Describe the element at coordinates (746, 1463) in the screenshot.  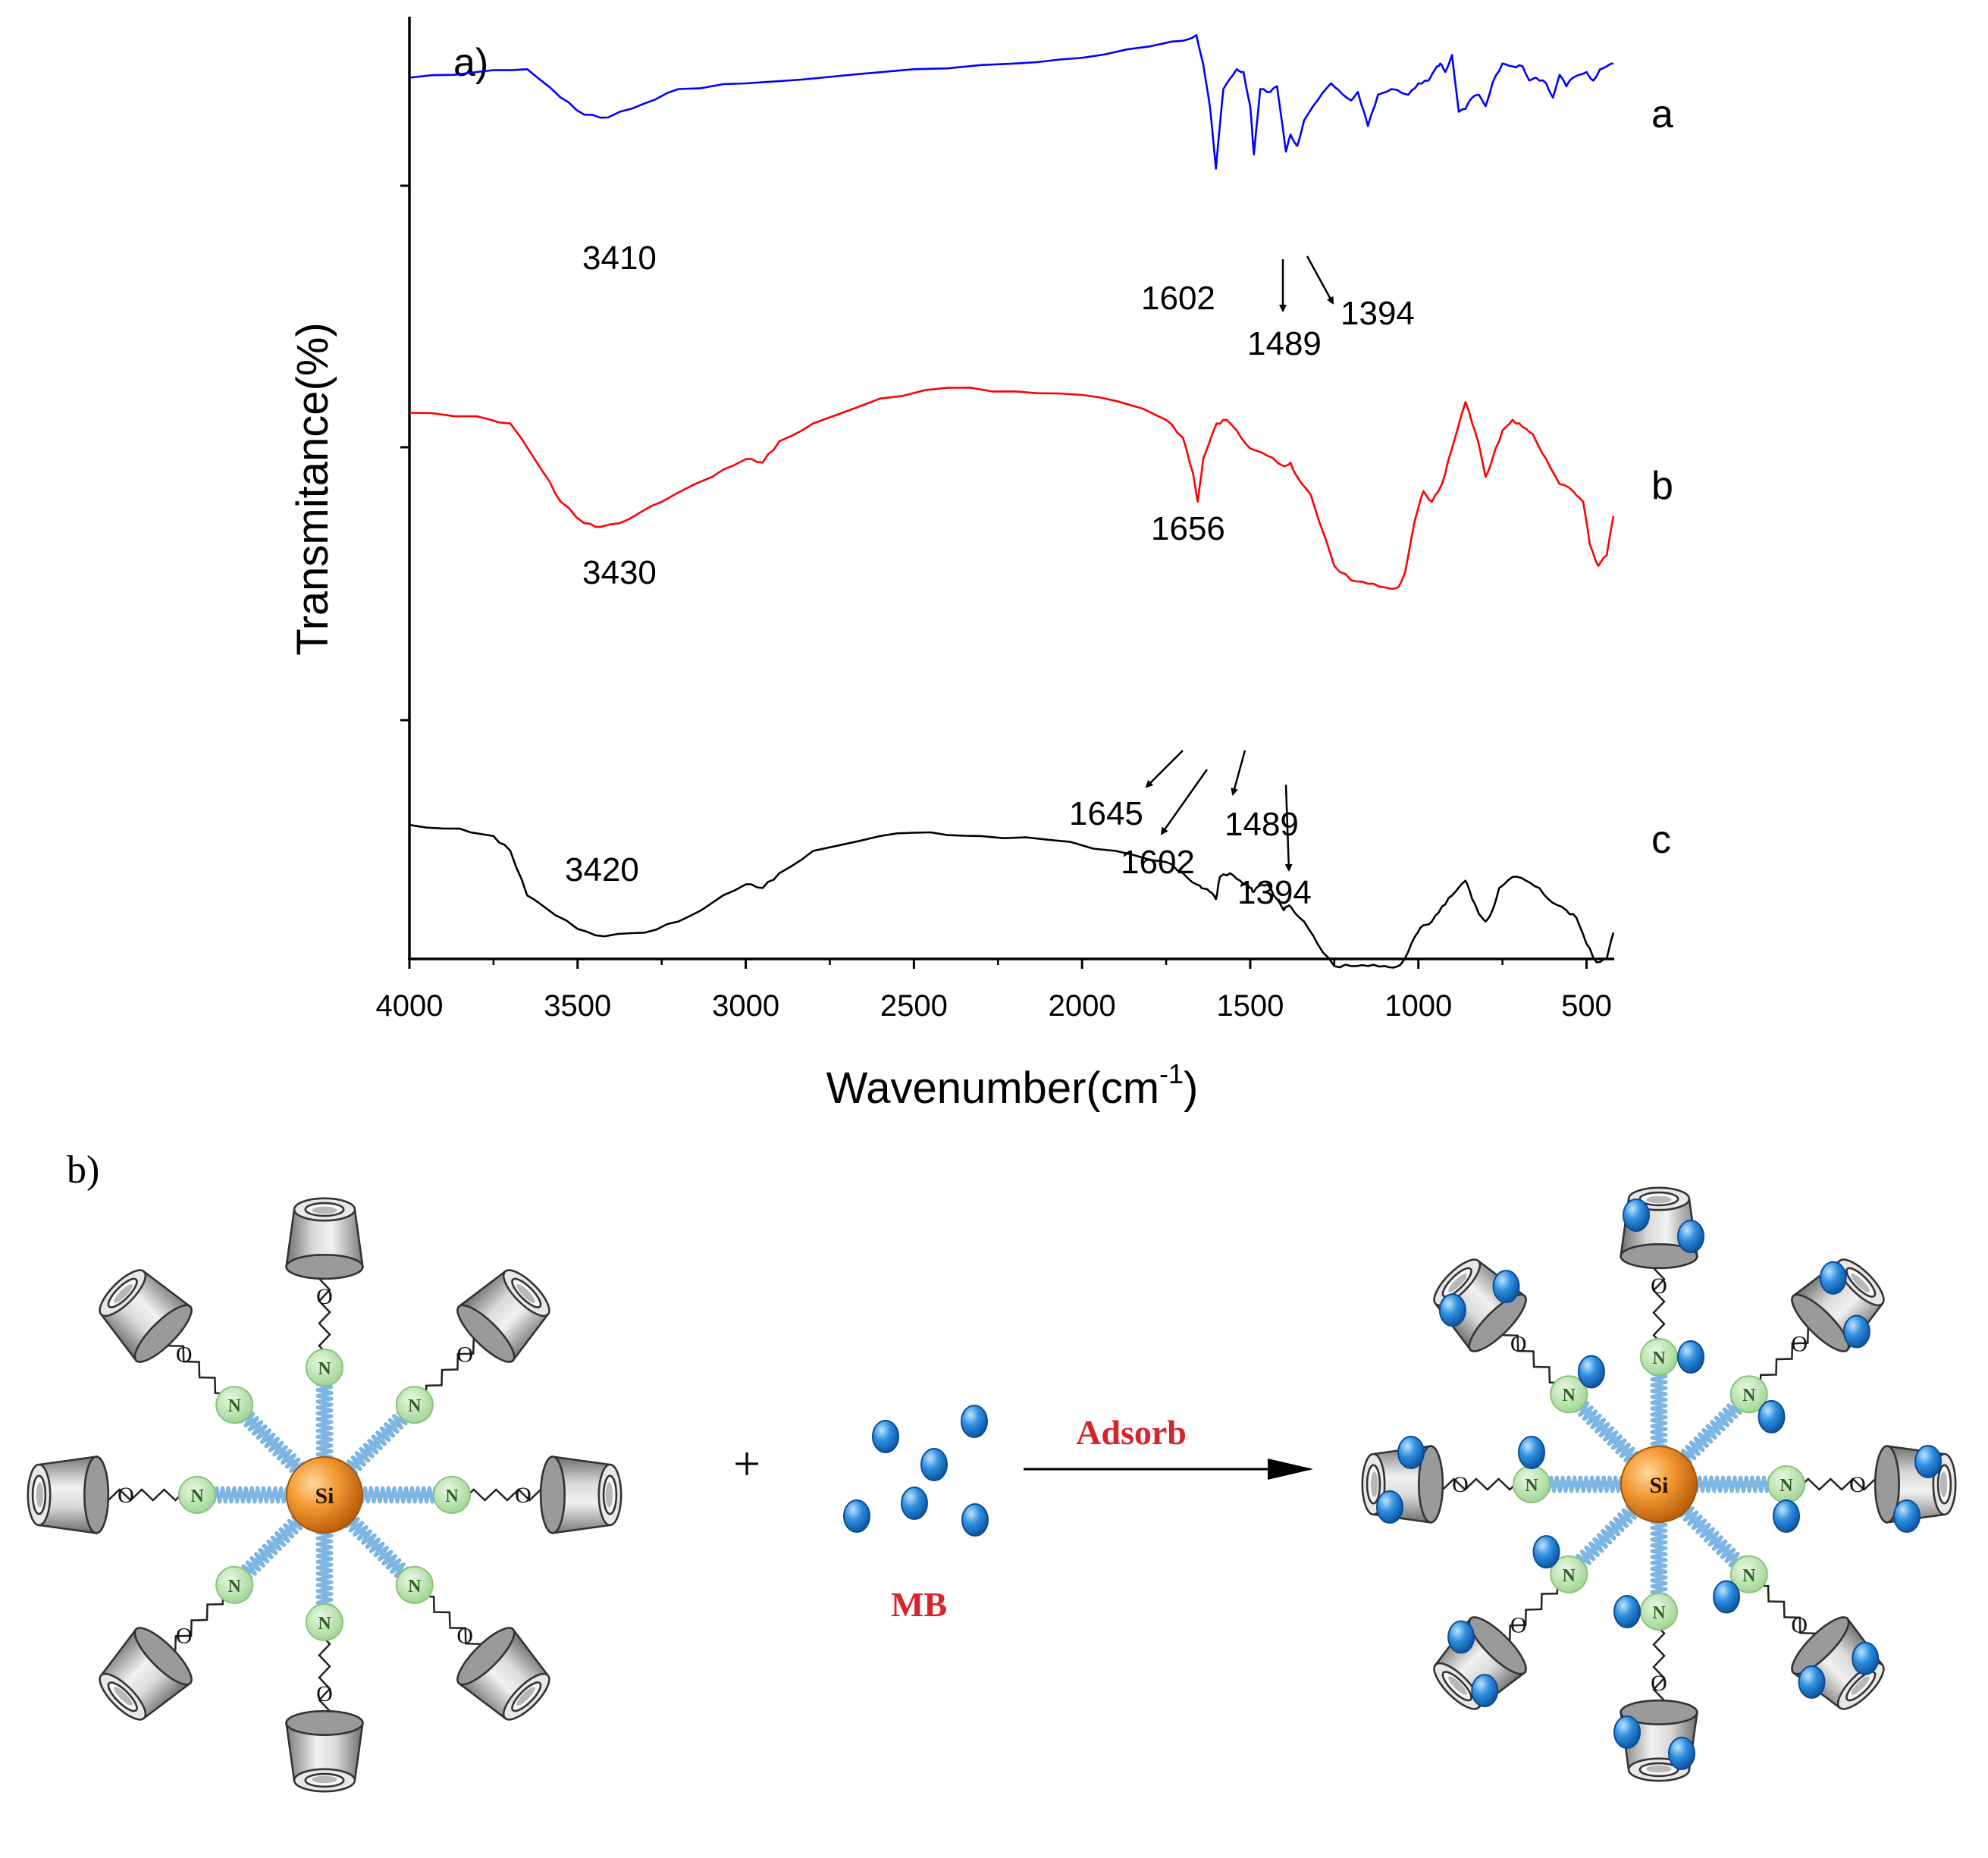
I see `plus-sign: +` at that location.